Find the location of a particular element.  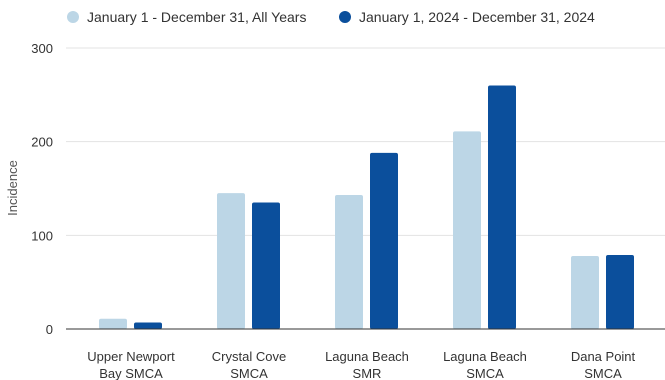

x-tick-label: Laguna Beach SMR is located at coordinates (367, 364).